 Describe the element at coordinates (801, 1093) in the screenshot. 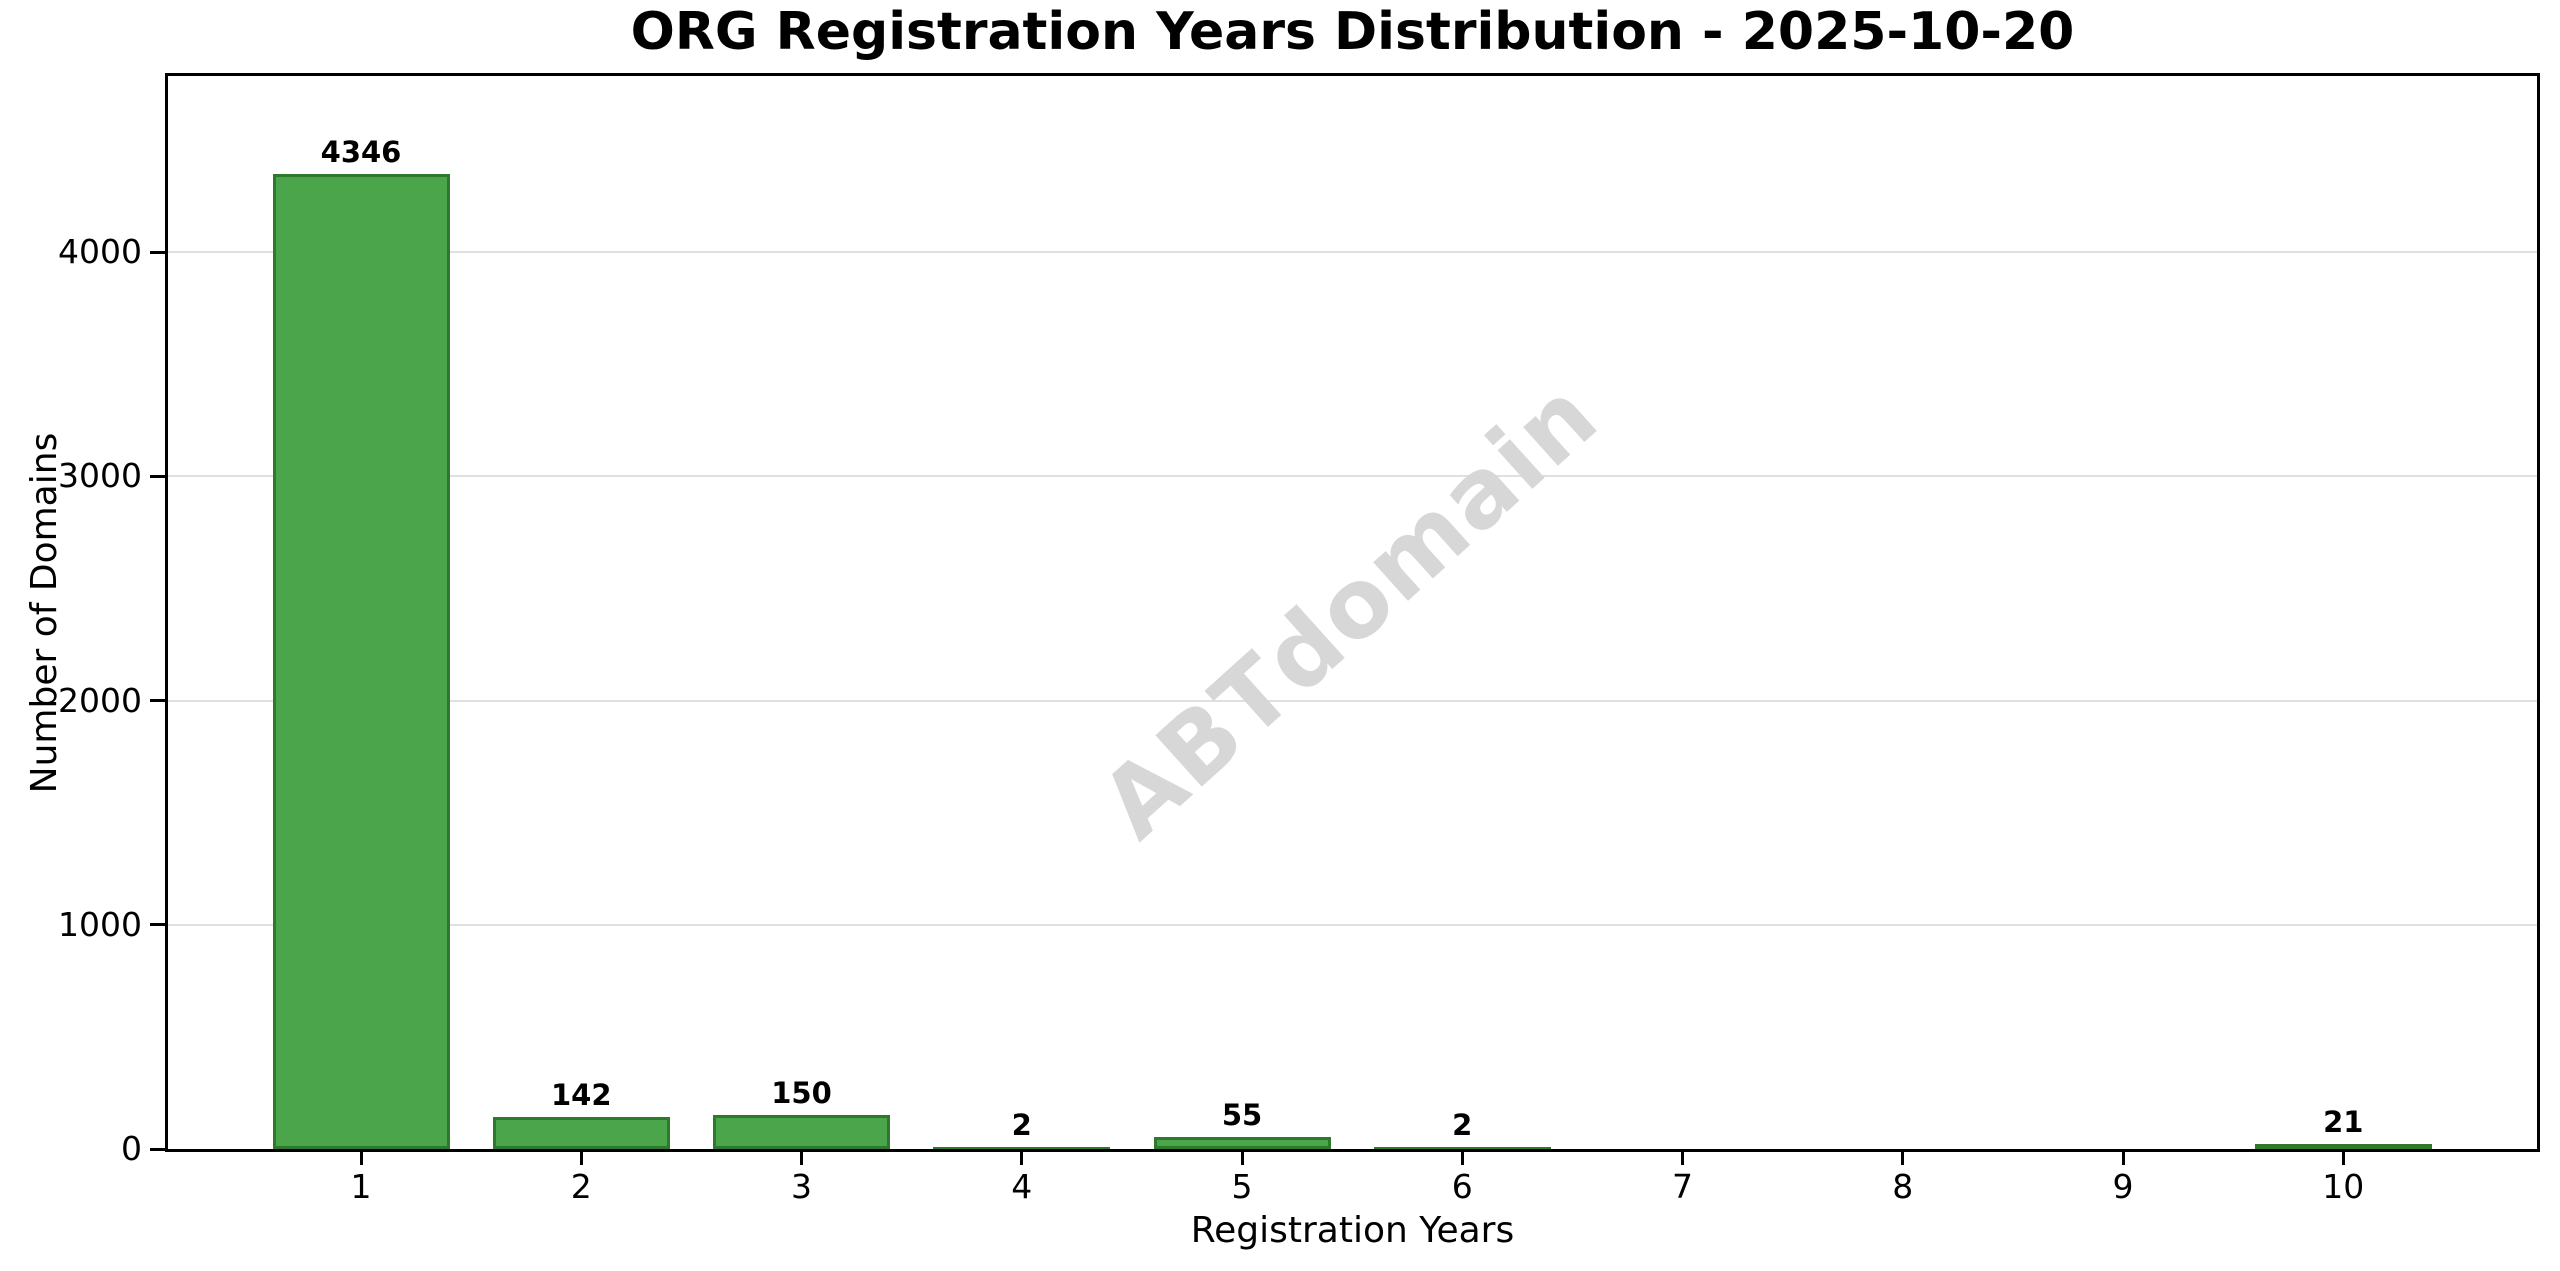

I see `bar-value-label: 150` at that location.